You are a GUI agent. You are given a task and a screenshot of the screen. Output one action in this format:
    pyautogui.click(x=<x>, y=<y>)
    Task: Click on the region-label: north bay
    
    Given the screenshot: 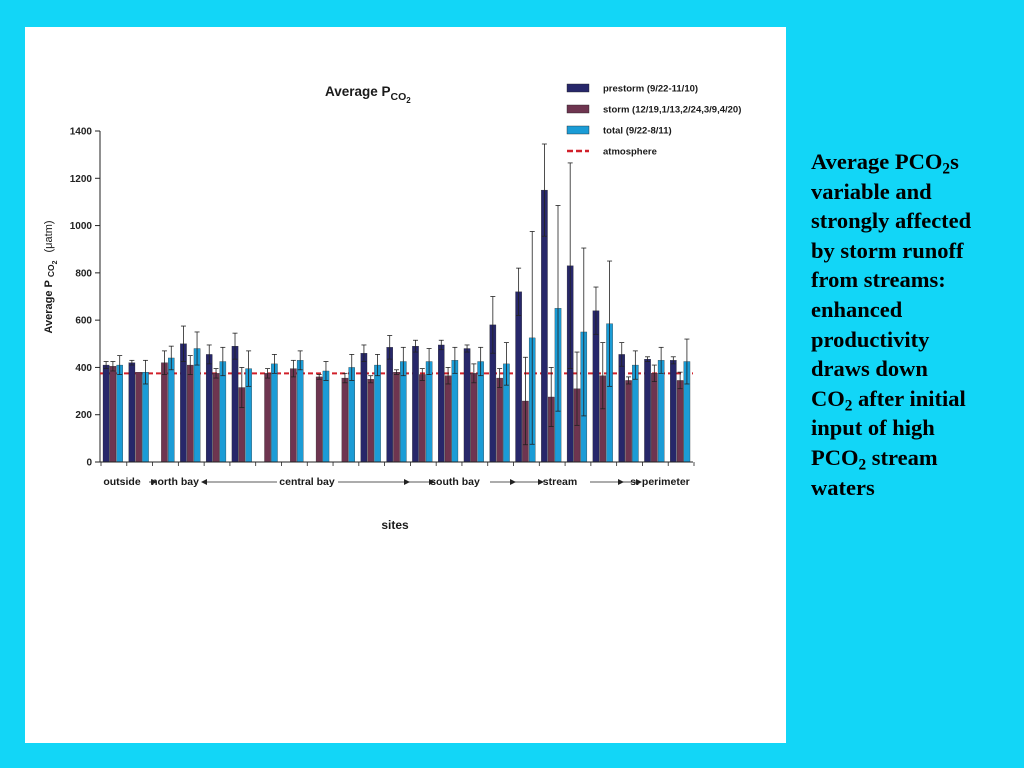 What is the action you would take?
    pyautogui.click(x=175, y=482)
    